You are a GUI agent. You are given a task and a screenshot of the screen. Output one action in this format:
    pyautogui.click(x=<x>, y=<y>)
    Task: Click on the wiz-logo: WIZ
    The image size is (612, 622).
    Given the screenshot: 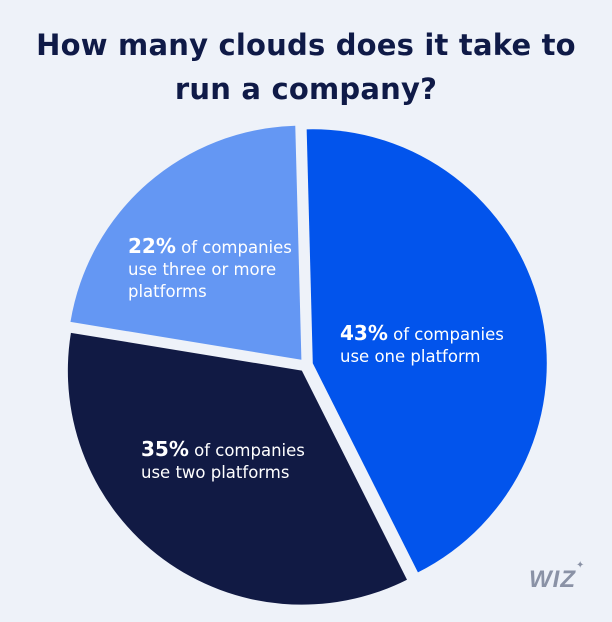 What is the action you would take?
    pyautogui.click(x=552, y=579)
    